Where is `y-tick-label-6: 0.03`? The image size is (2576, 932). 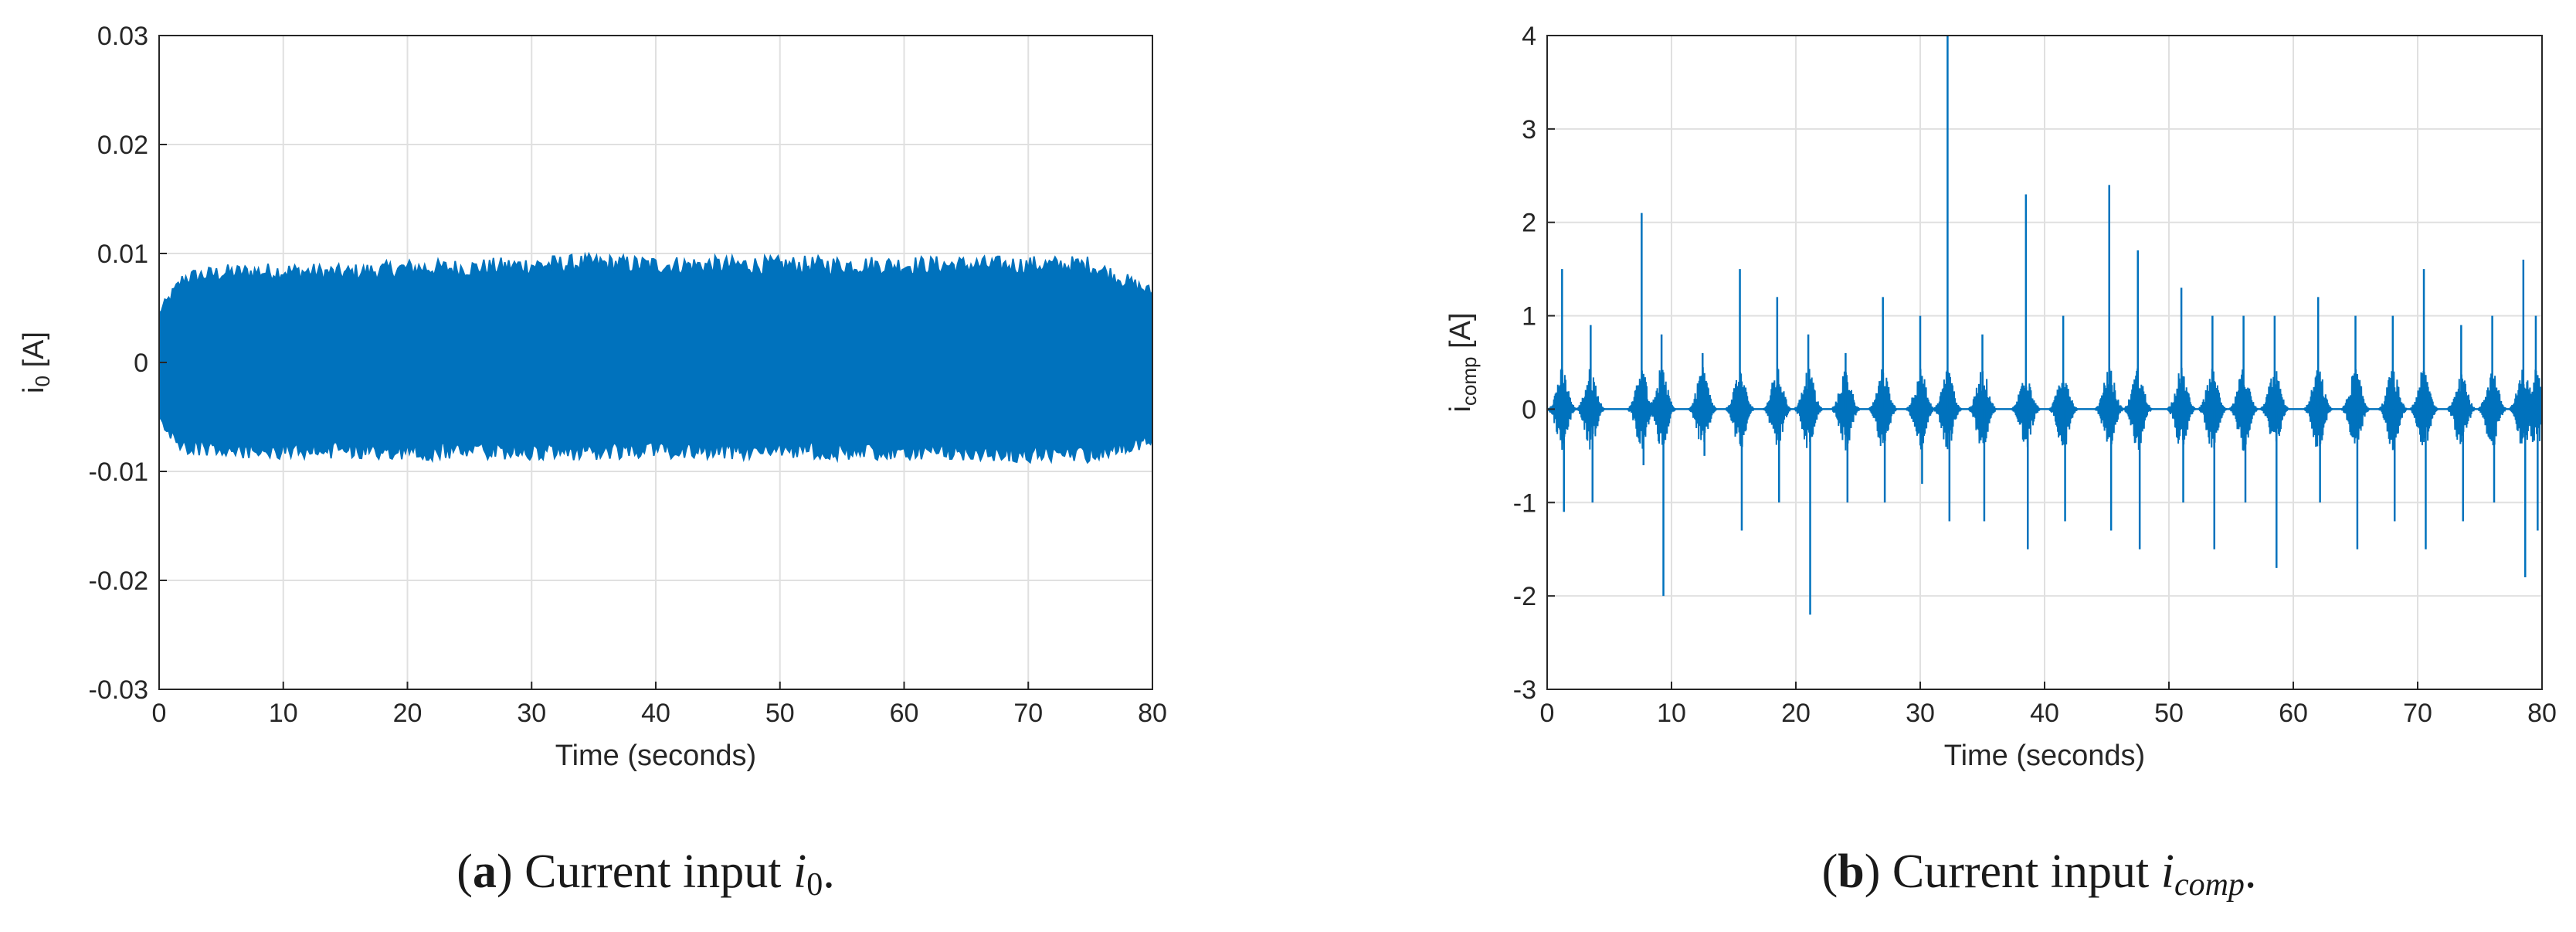
y-tick-label-6: 0.03 is located at coordinates (122, 36).